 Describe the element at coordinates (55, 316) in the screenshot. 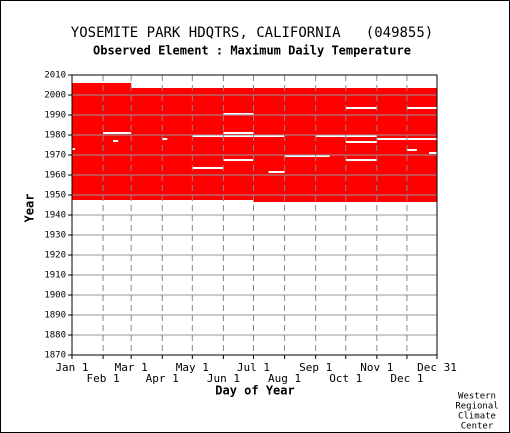

I see `y-tick-label: 1890` at that location.